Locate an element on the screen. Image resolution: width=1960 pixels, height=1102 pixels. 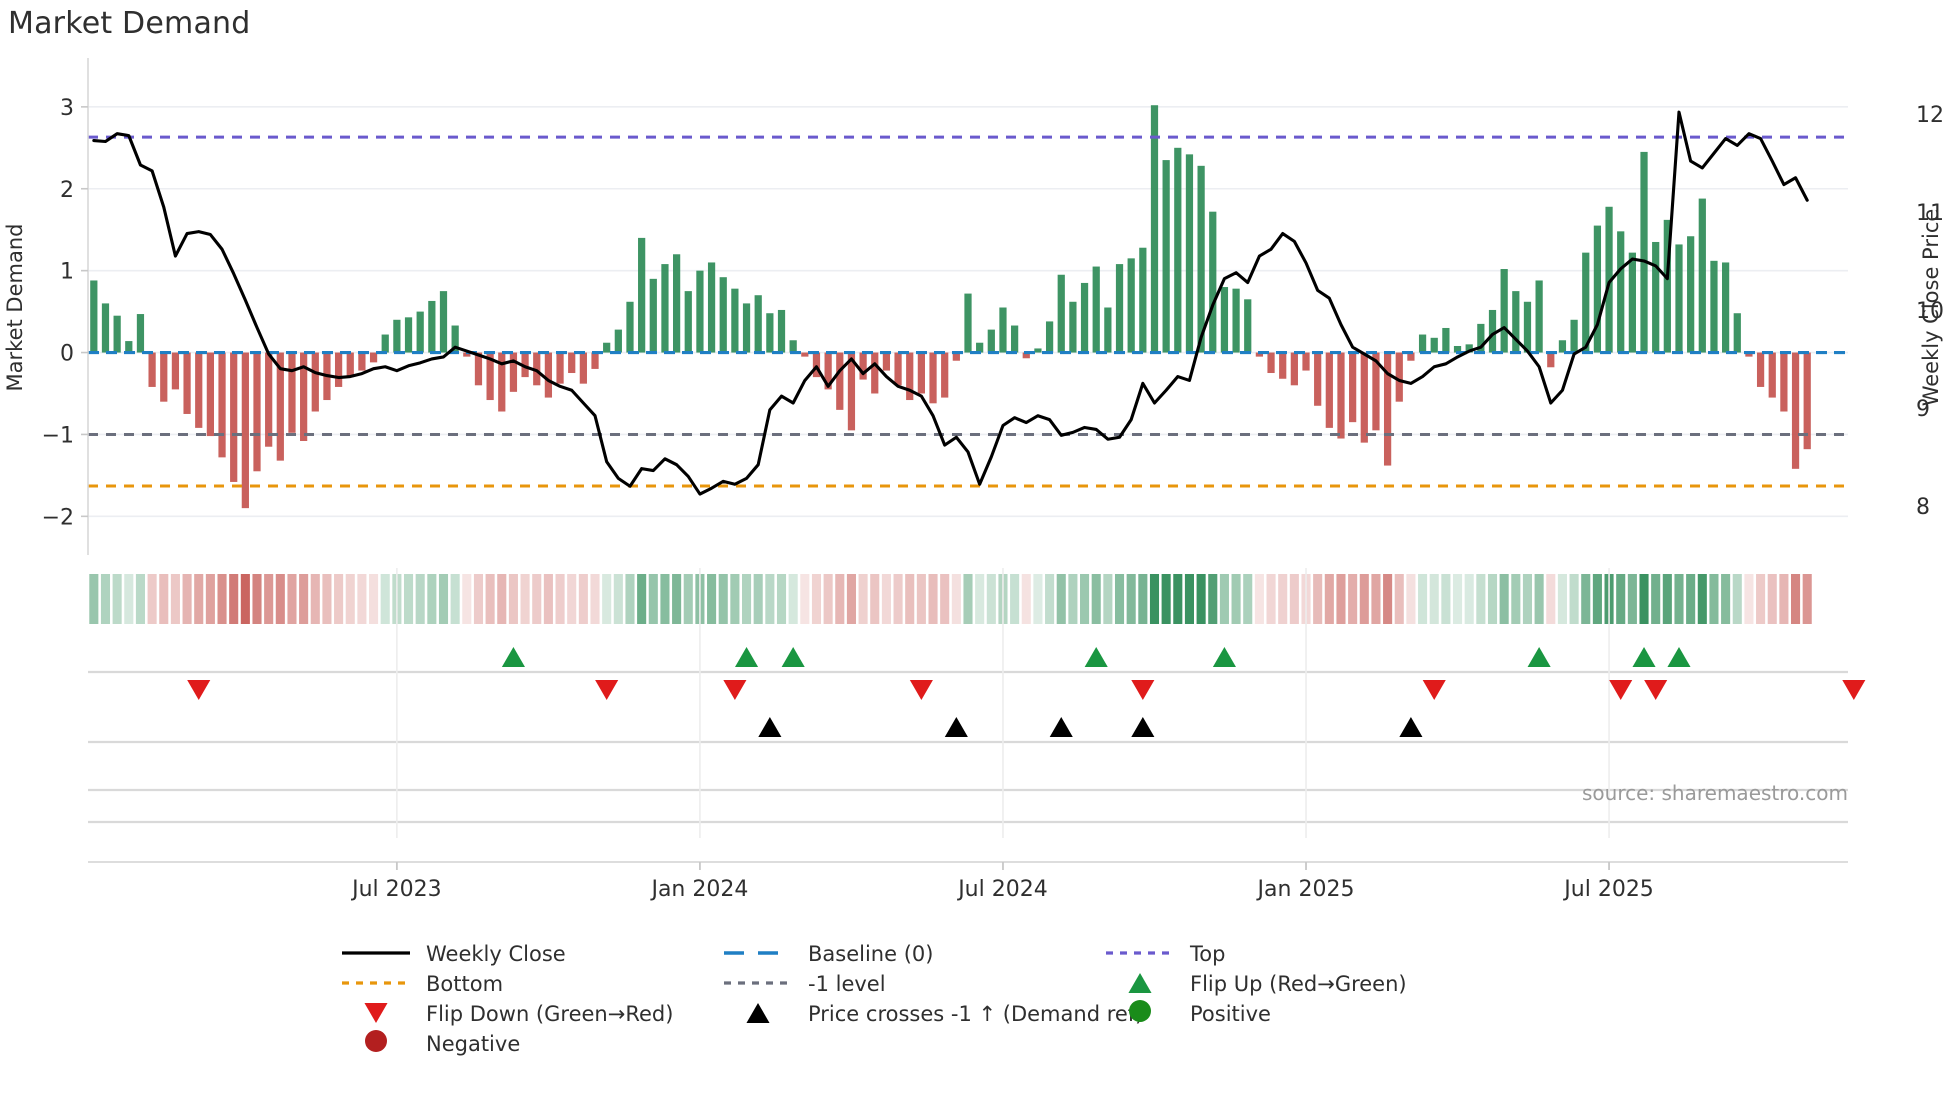
legend-item: Price crosses -1 ↑ (Demand ref) is located at coordinates (944, 1014).